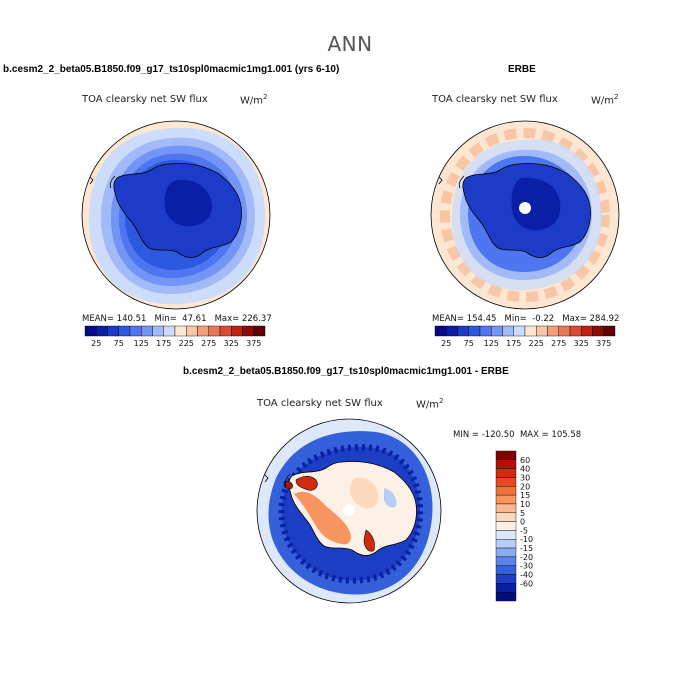 The image size is (700, 700). Describe the element at coordinates (526, 566) in the screenshot. I see `colorbar-tick-label: -30` at that location.